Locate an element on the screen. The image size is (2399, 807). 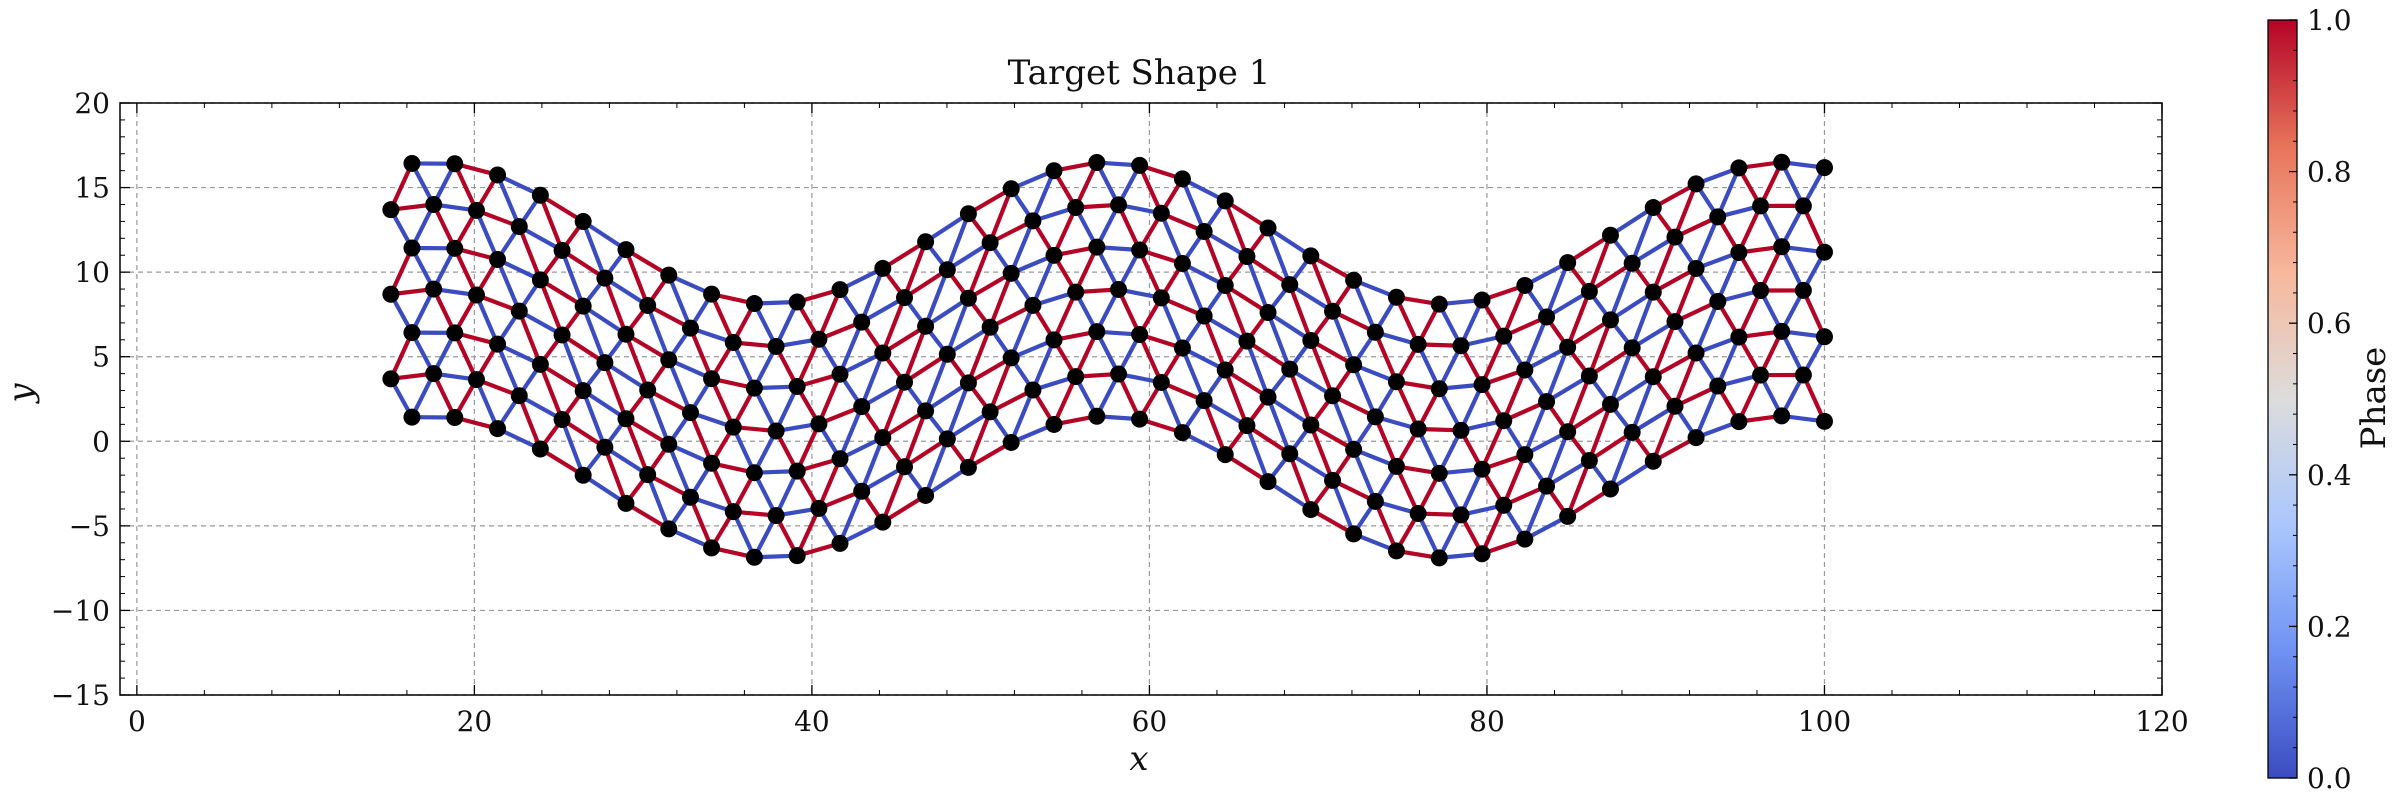
colorbar-tick-label: 1.0 is located at coordinates (2329, 20).